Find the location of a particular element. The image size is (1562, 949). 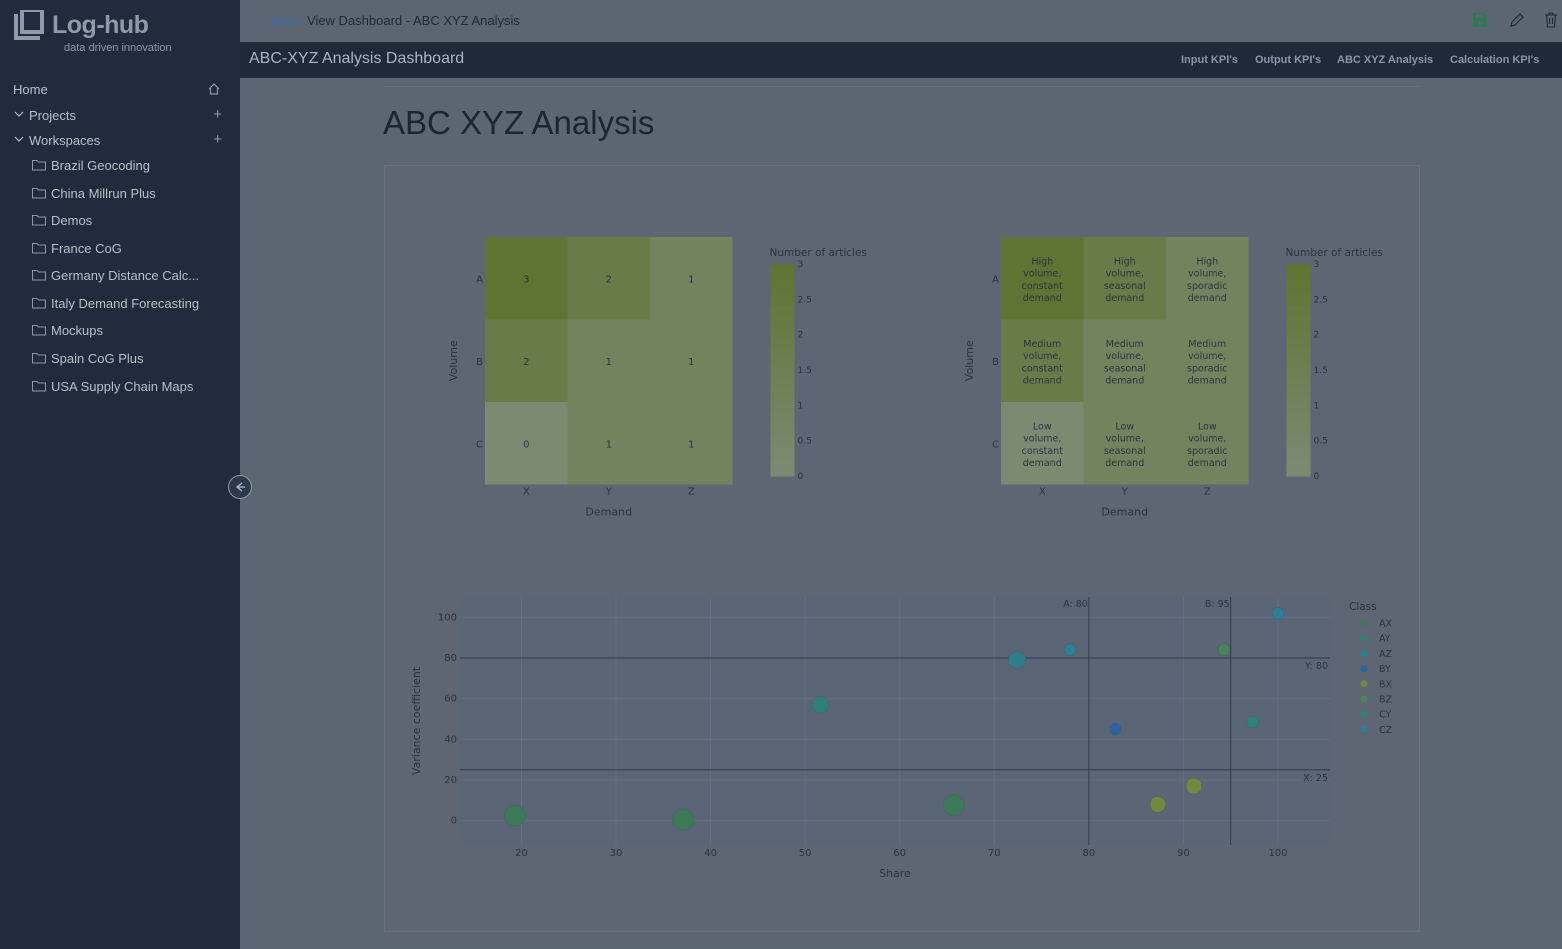

add-workspace-icon: + is located at coordinates (217, 139).